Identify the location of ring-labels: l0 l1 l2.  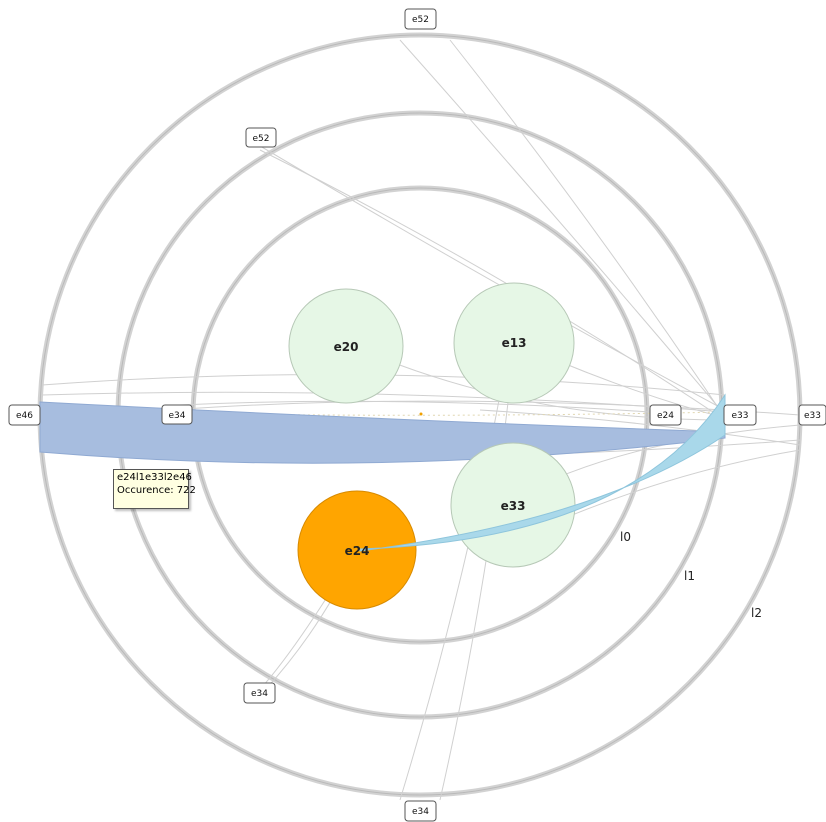
(691, 575).